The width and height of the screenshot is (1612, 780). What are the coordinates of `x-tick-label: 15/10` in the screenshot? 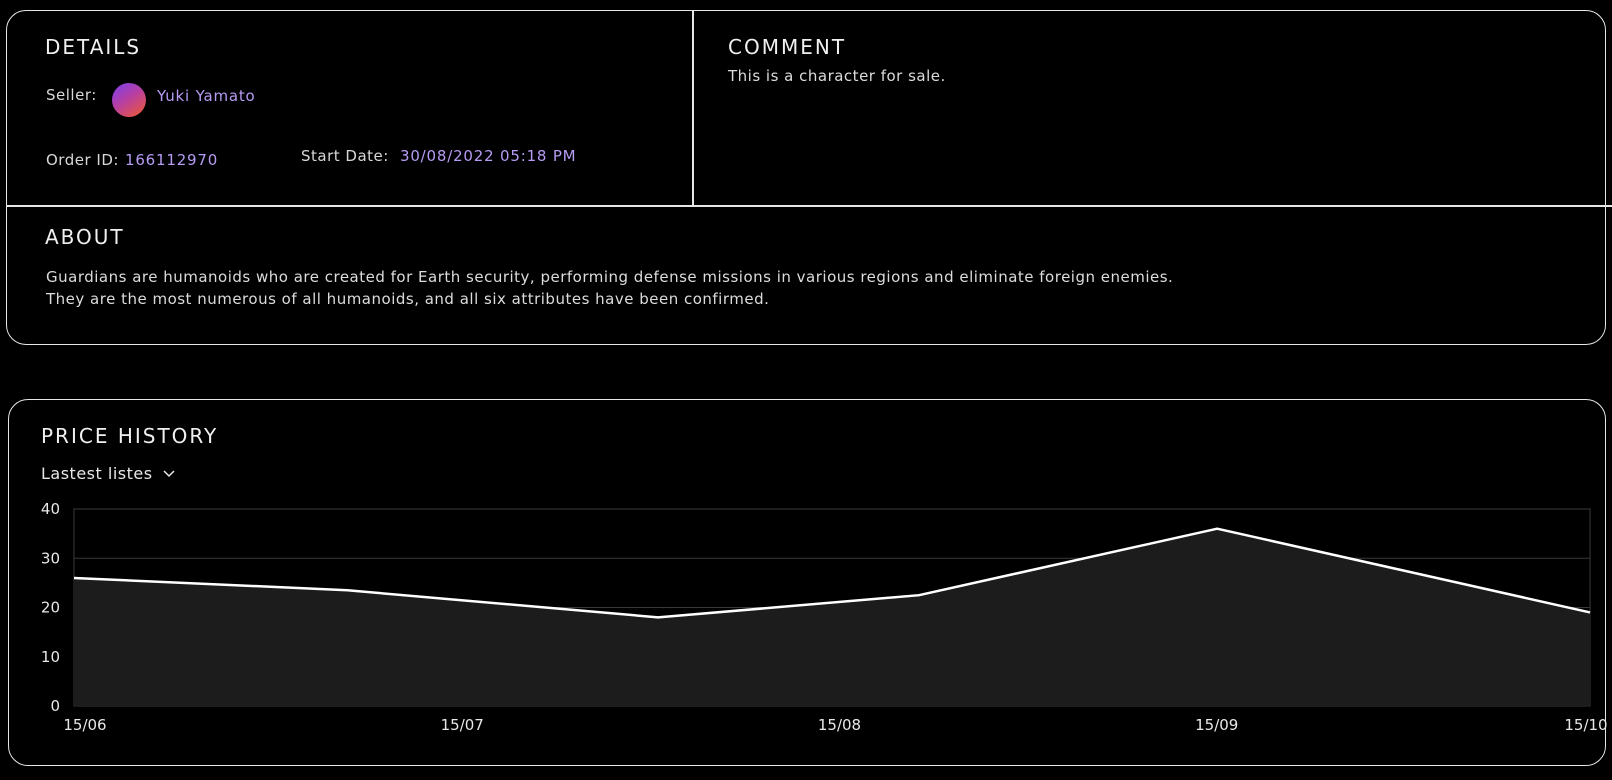 It's located at (1585, 725).